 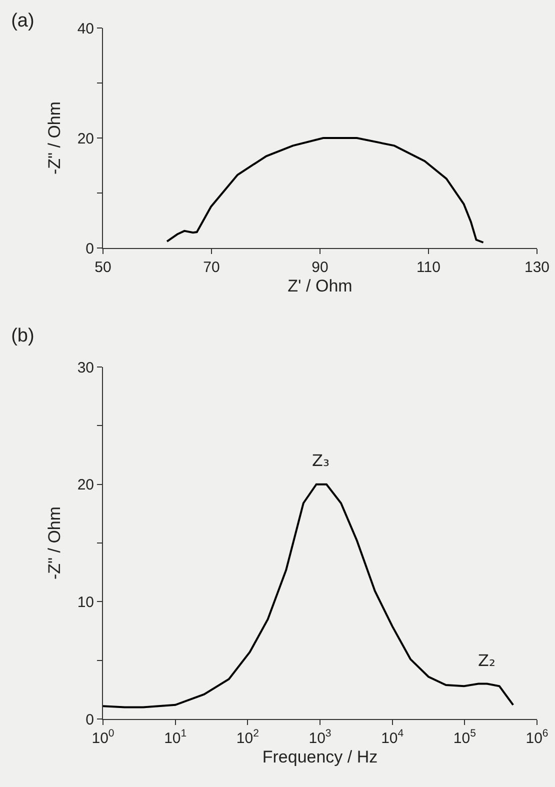 I want to click on x-tick-label: 110, so click(x=428, y=267).